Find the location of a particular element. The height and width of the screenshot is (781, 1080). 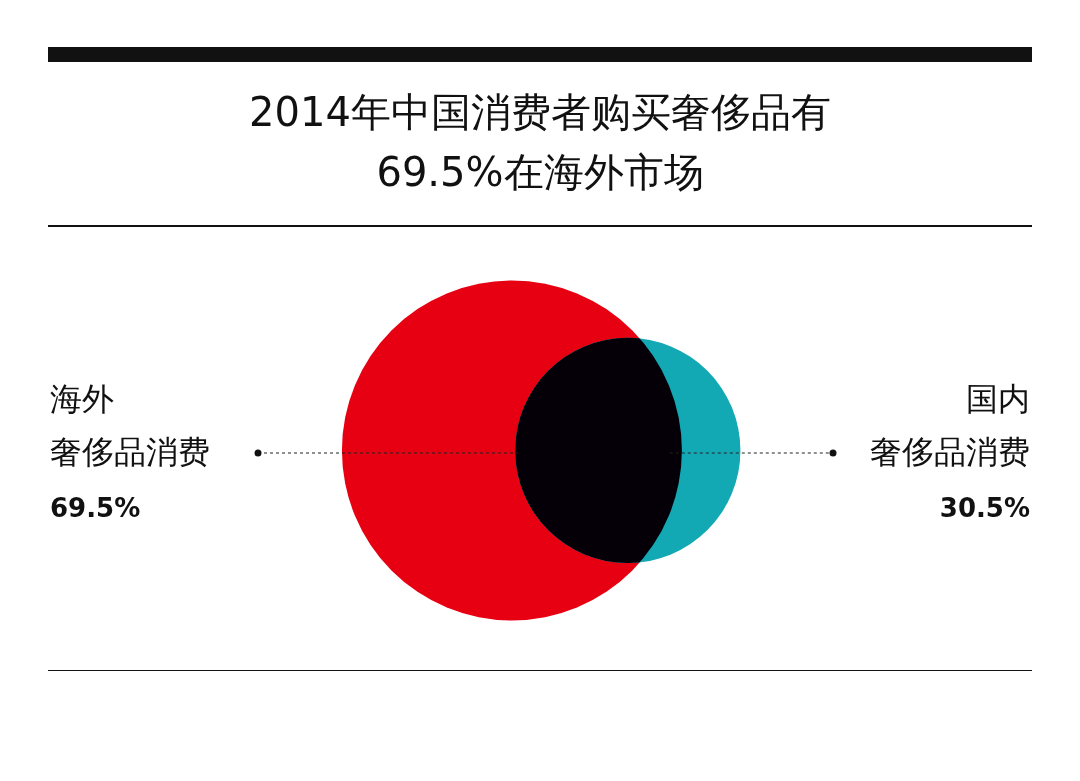

data-label: 69.5% is located at coordinates (95, 507).